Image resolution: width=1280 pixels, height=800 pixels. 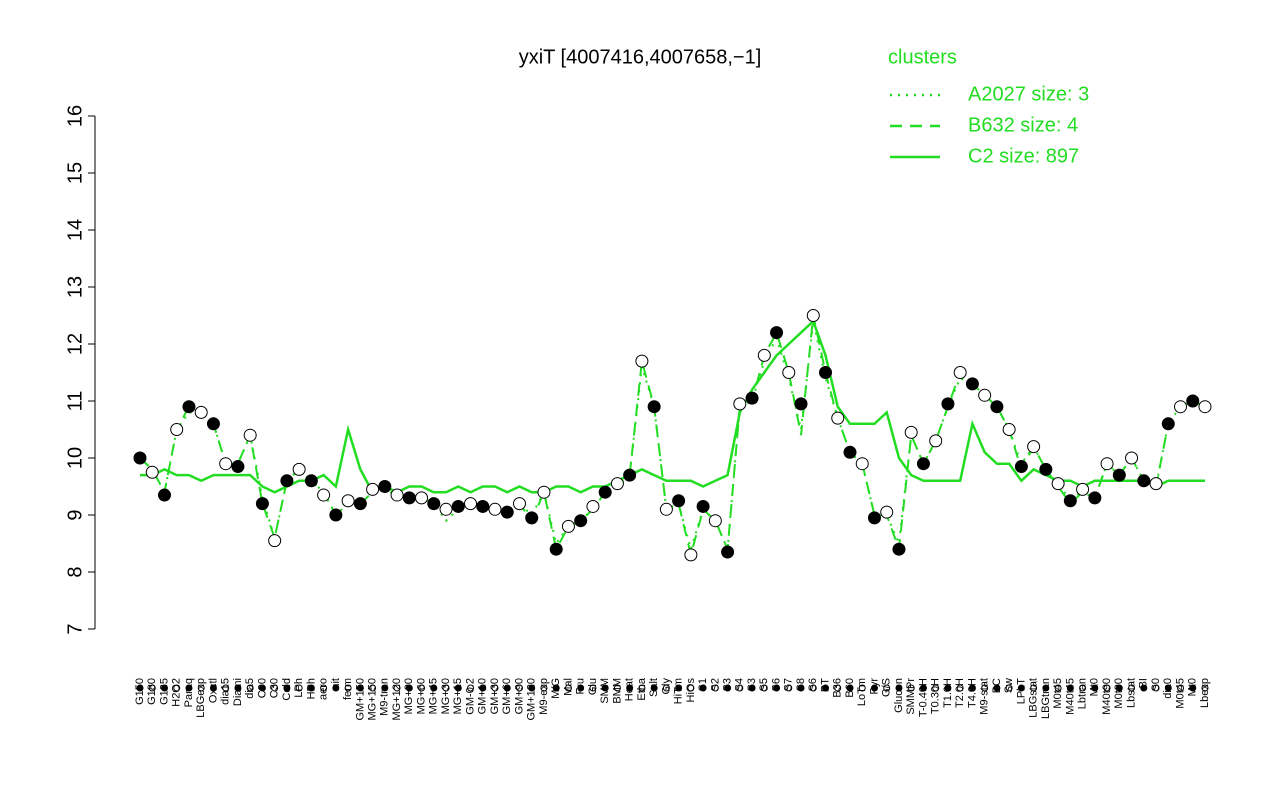 What do you see at coordinates (299, 688) in the screenshot?
I see `x-tick-label: LPh` at bounding box center [299, 688].